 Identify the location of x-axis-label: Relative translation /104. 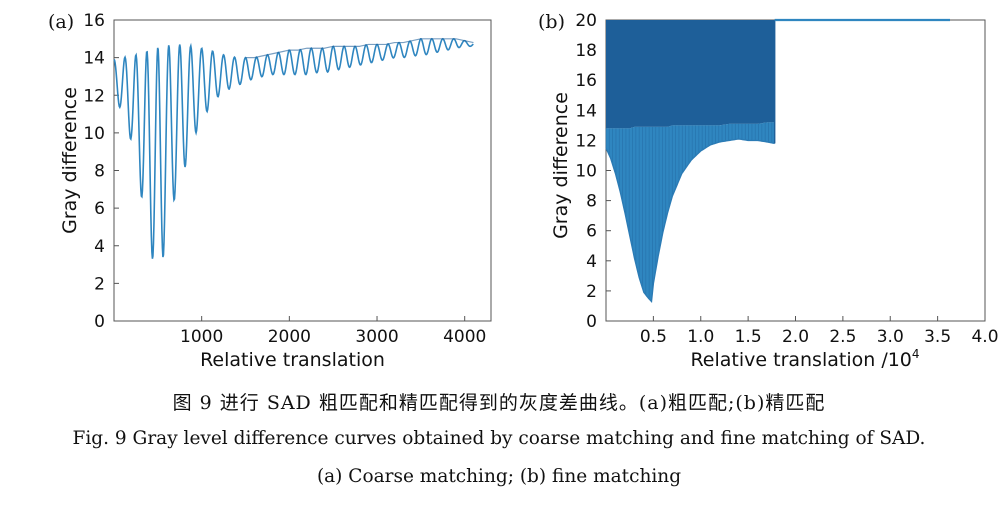
(804, 359).